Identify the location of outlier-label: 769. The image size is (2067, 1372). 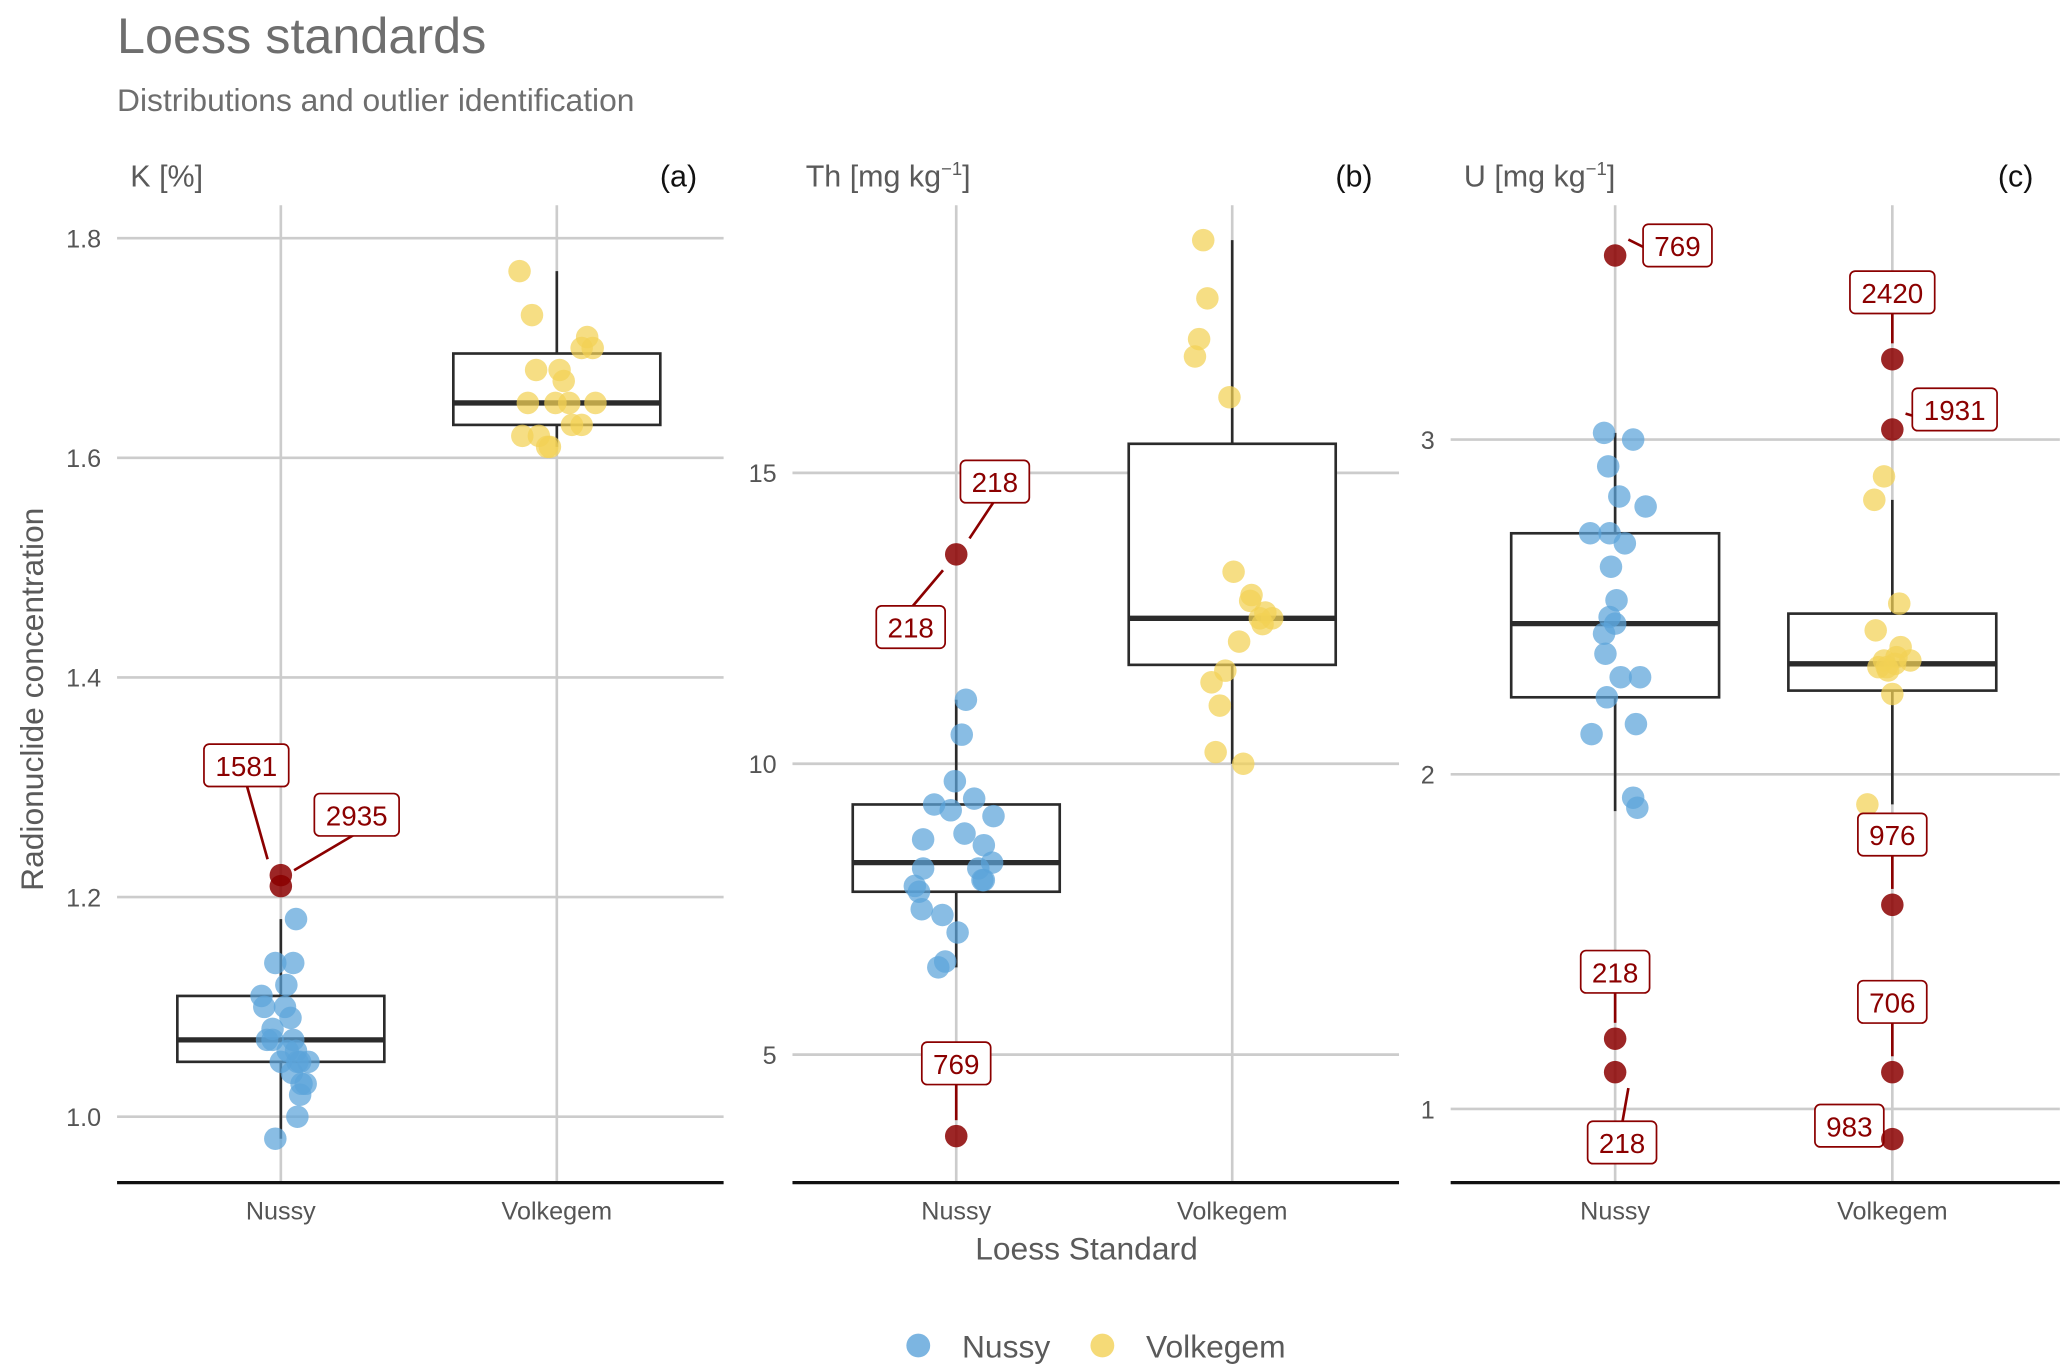
(956, 1064).